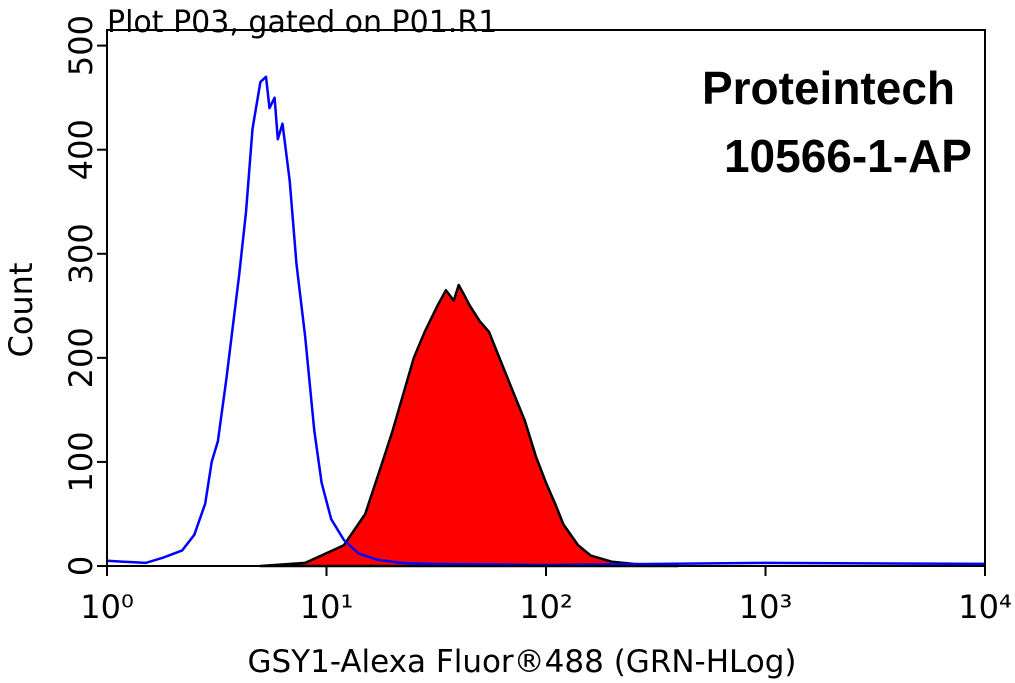 This screenshot has height=683, width=1015. I want to click on x-tick-label: 10⁰, so click(107, 607).